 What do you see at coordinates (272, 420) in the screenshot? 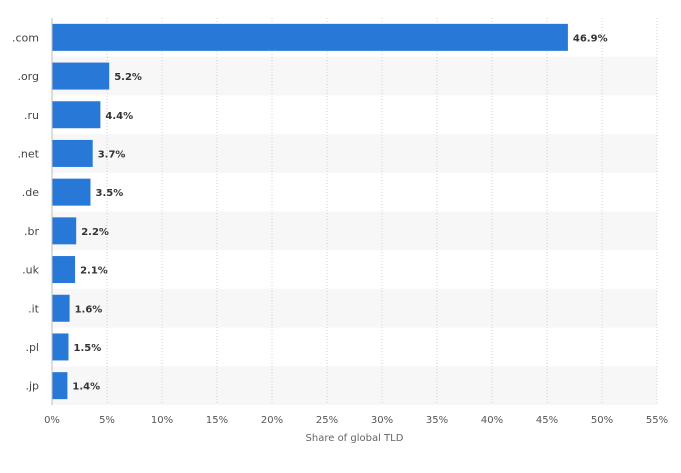
I see `x-tick-label: 20%` at bounding box center [272, 420].